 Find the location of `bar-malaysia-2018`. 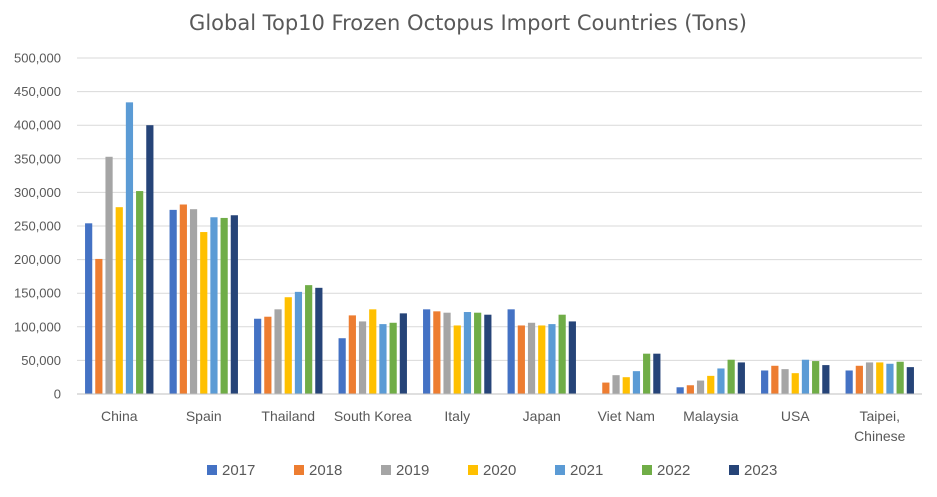

bar-malaysia-2018 is located at coordinates (690, 389).